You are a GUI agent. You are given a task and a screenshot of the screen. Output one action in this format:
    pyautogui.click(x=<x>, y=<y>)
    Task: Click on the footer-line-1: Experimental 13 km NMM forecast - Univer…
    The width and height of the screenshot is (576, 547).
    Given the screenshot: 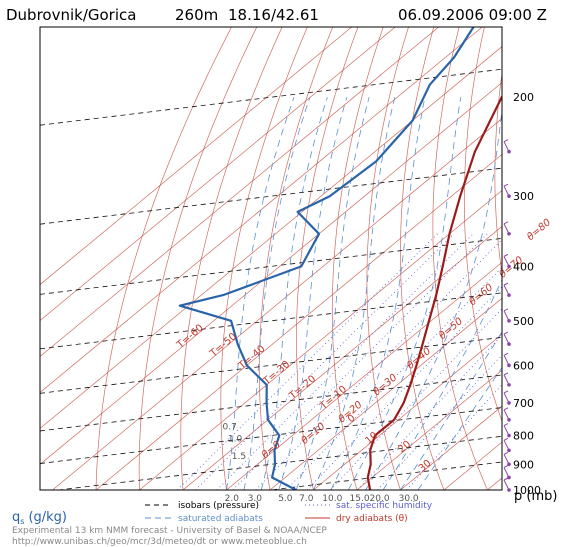 What is the action you would take?
    pyautogui.click(x=169, y=531)
    